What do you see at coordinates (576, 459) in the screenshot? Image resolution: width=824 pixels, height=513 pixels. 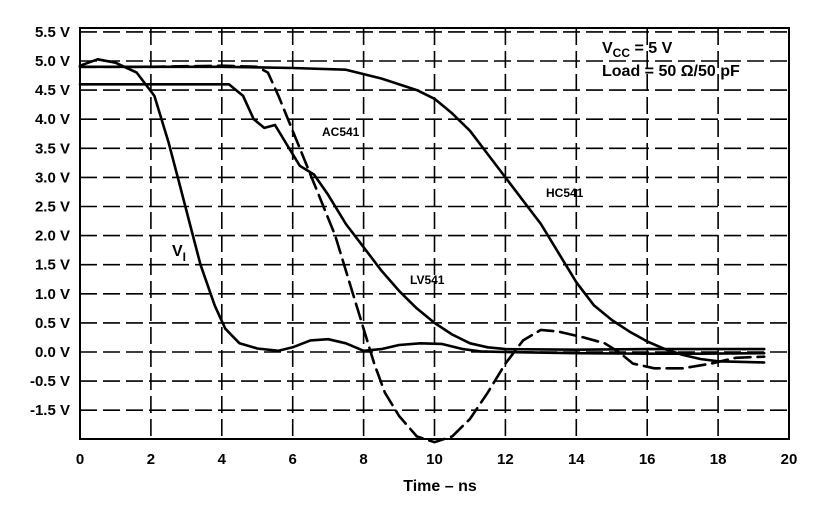 I see `x-tick-label: 14` at bounding box center [576, 459].